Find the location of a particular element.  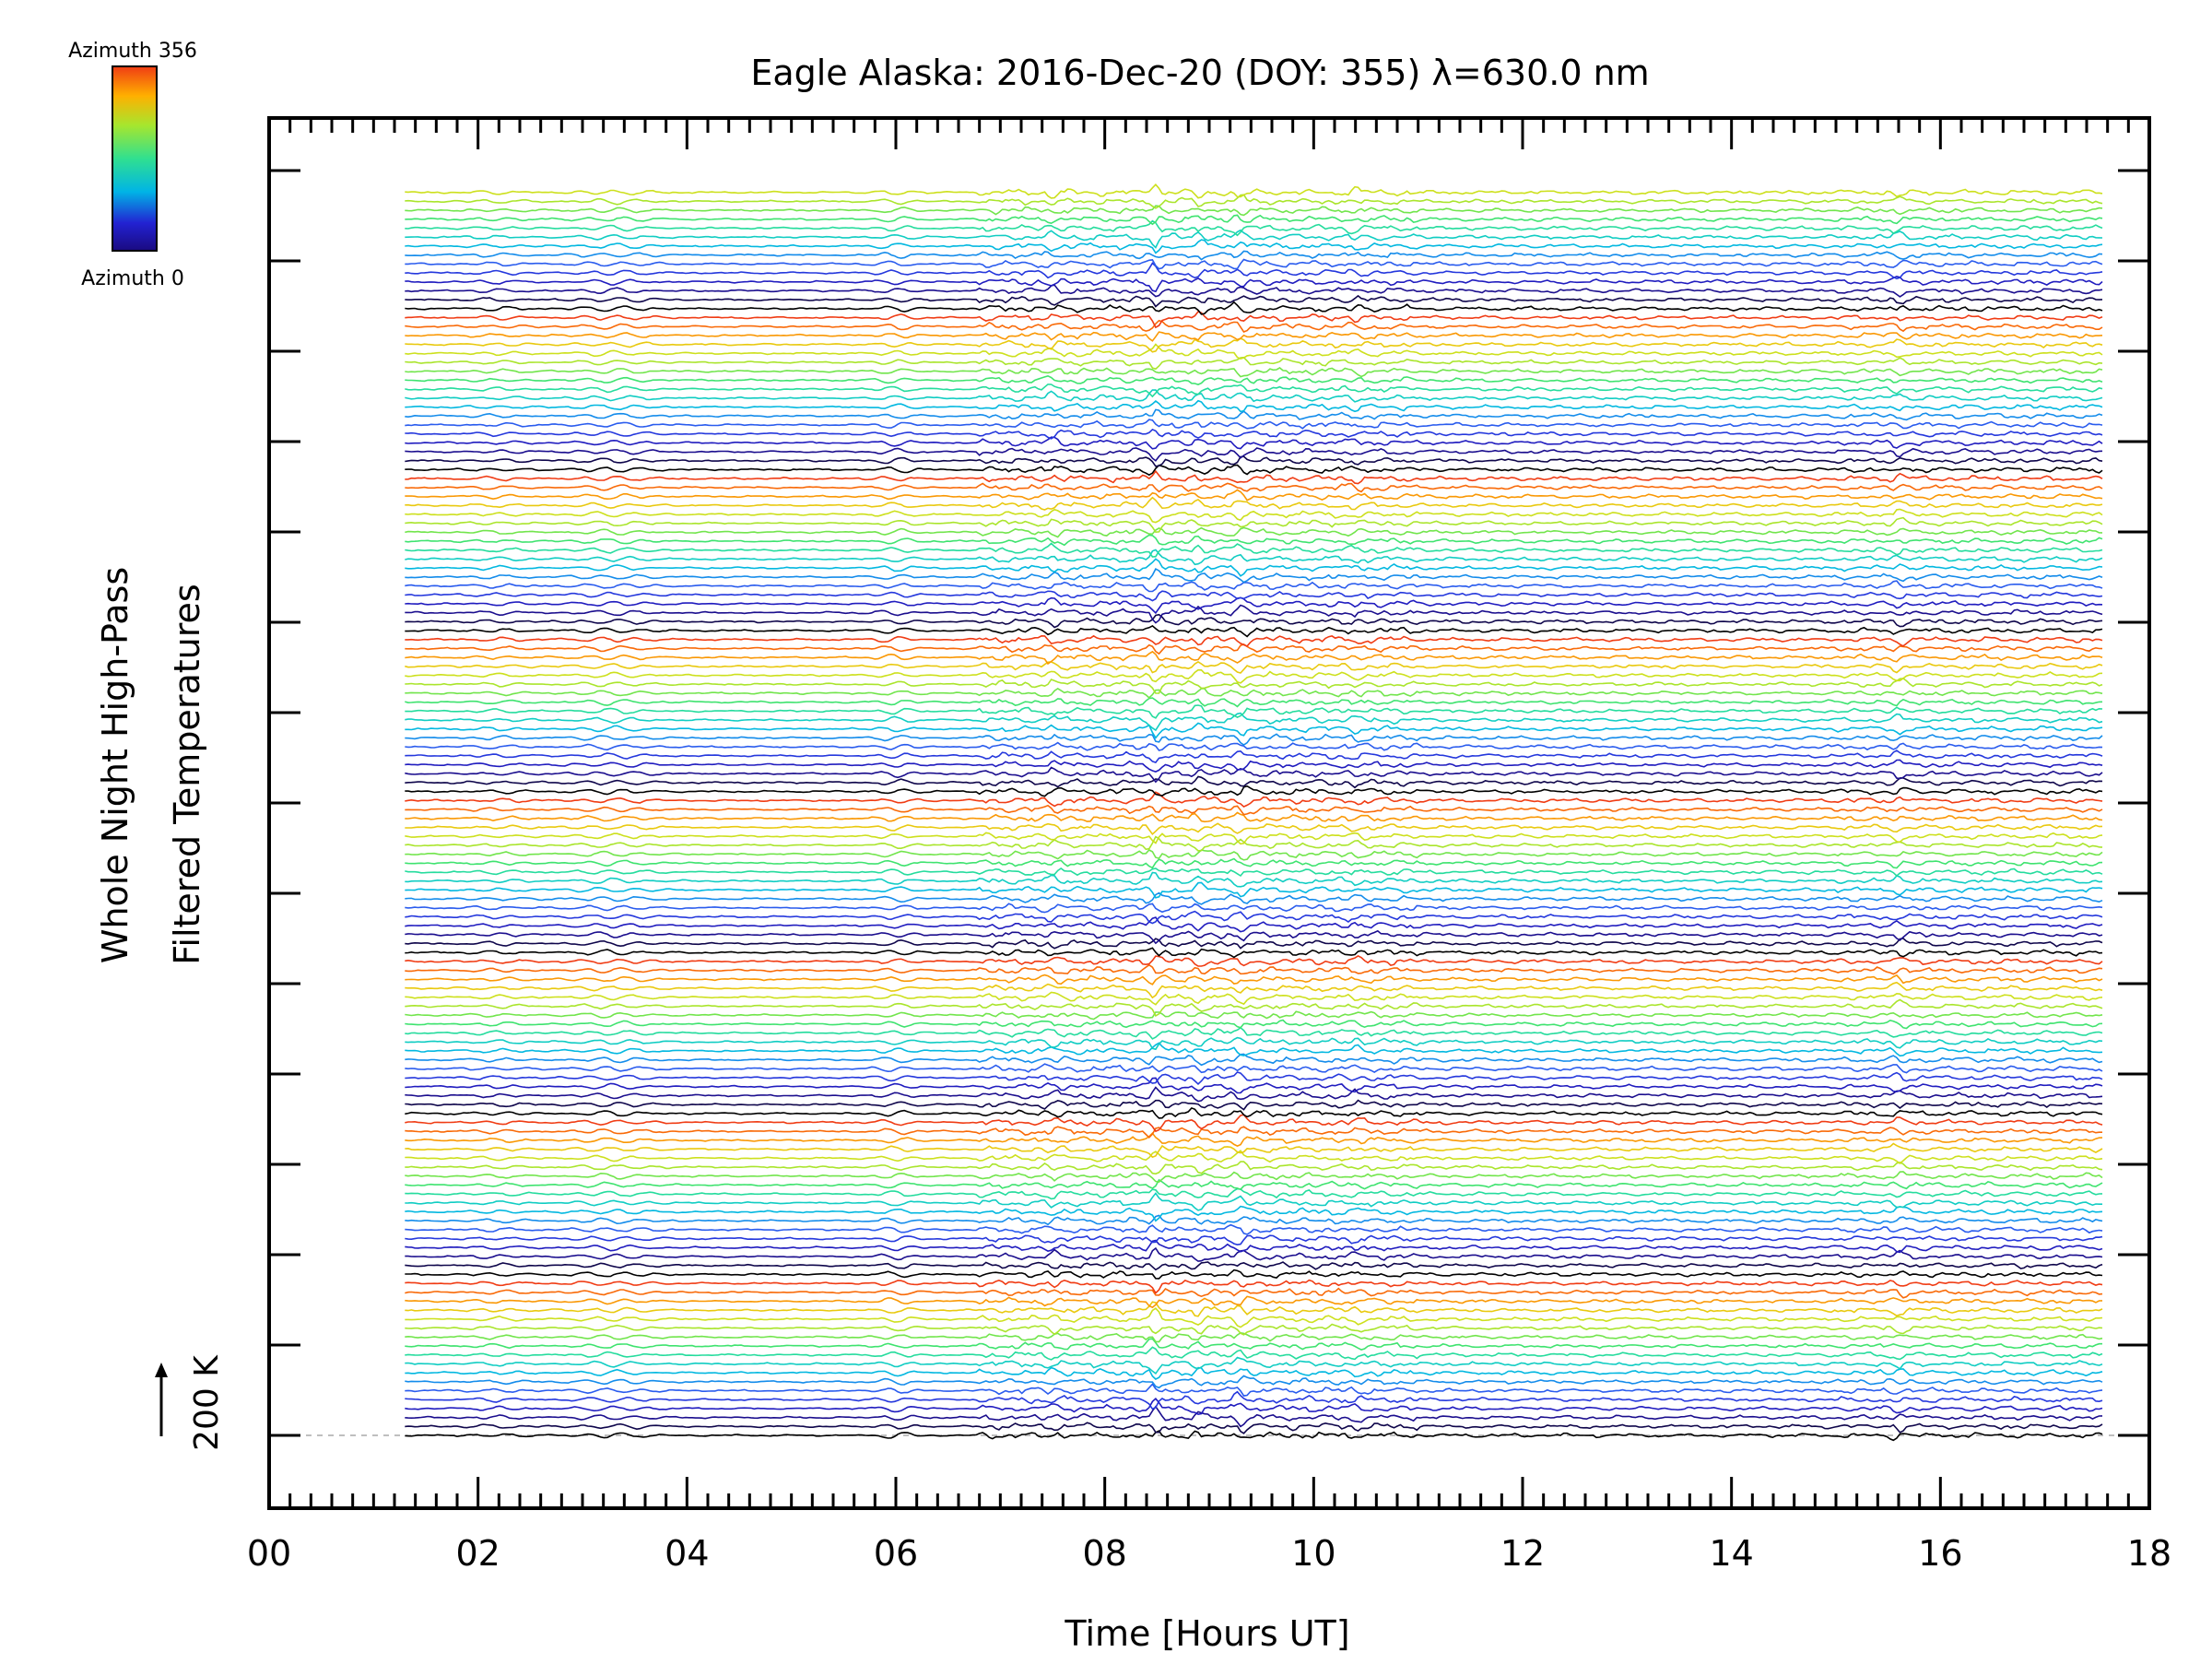

colorbar-top-label: Azimuth 356 is located at coordinates (132, 51).